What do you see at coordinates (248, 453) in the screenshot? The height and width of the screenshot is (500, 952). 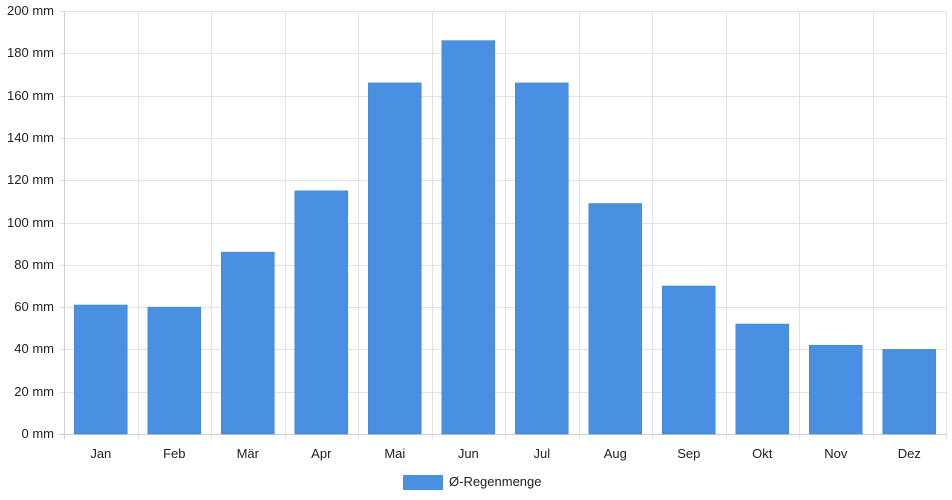 I see `x-tick-label: Mär` at bounding box center [248, 453].